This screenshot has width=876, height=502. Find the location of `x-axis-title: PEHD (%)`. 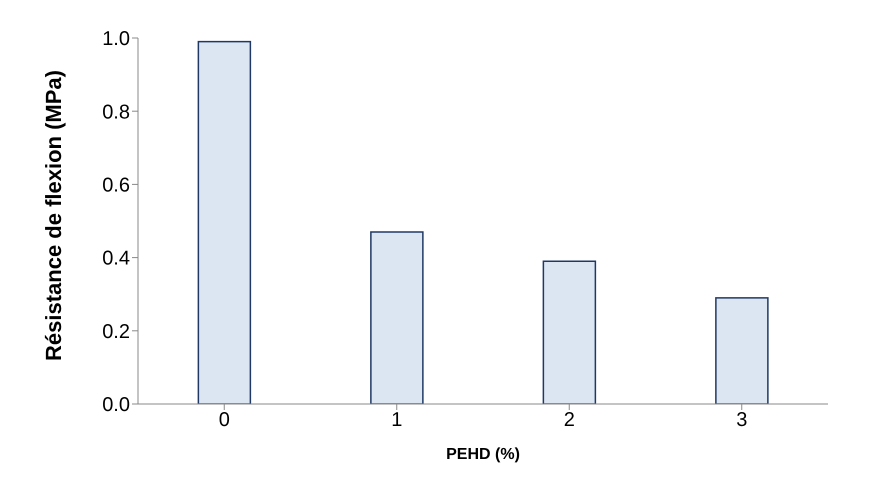

x-axis-title: PEHD (%) is located at coordinates (483, 454).